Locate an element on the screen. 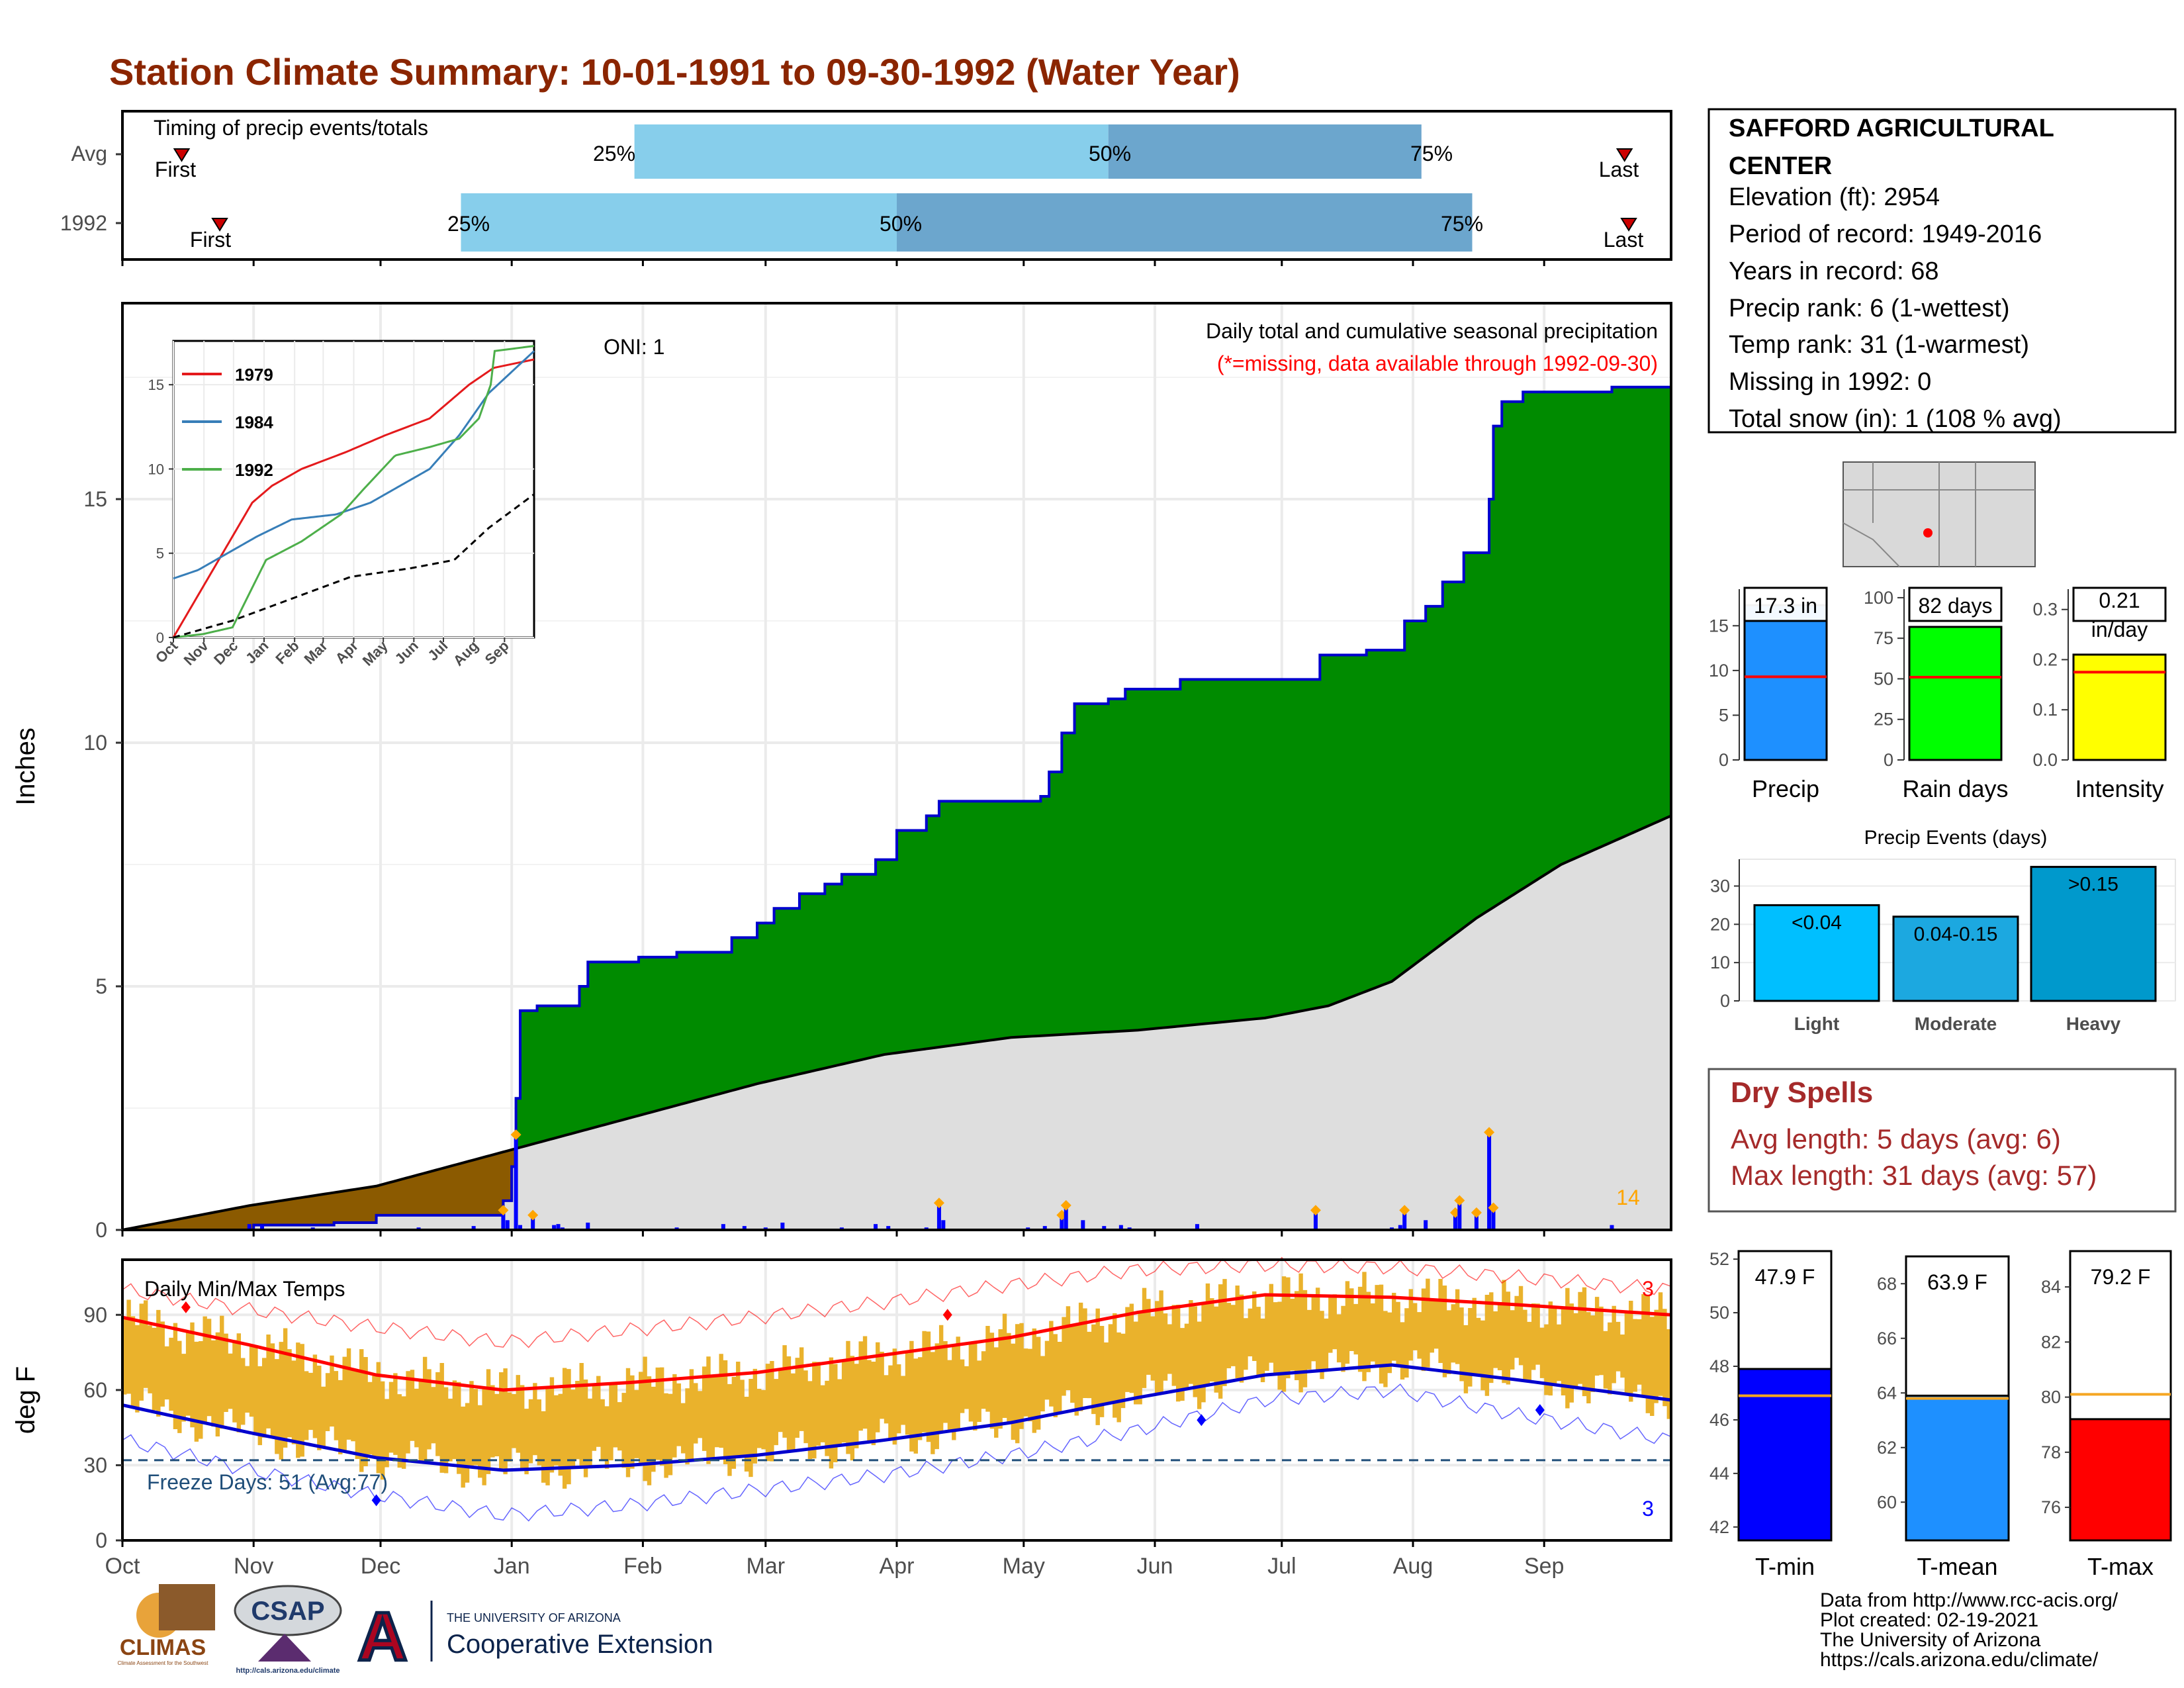  temp-bar-value-label: 47.9 F is located at coordinates (1785, 1277).